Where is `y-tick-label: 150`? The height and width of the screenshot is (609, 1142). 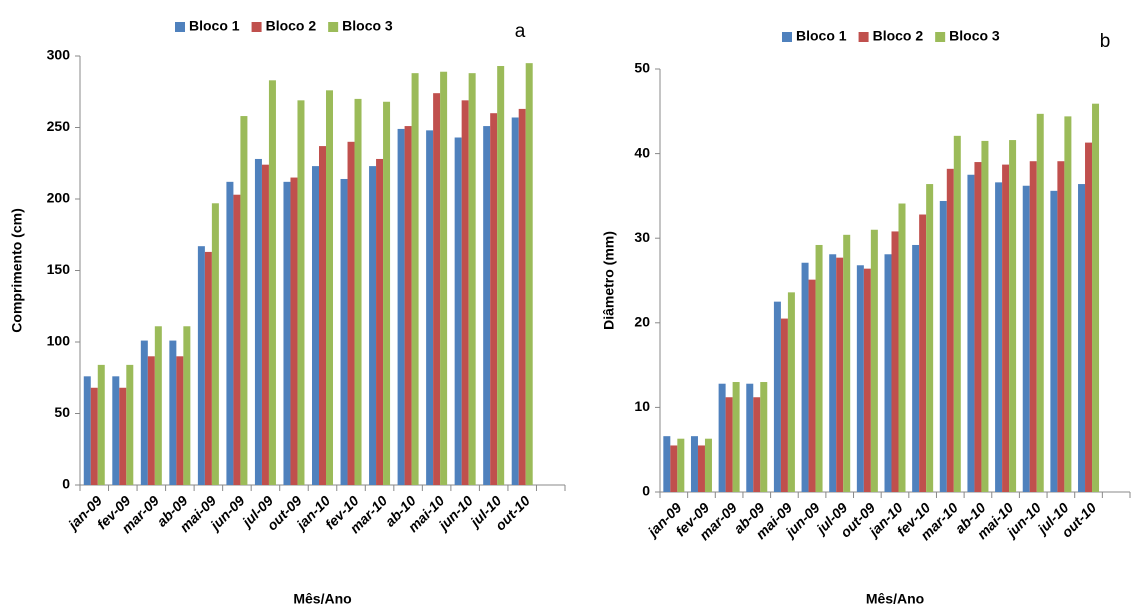 y-tick-label: 150 is located at coordinates (59, 269).